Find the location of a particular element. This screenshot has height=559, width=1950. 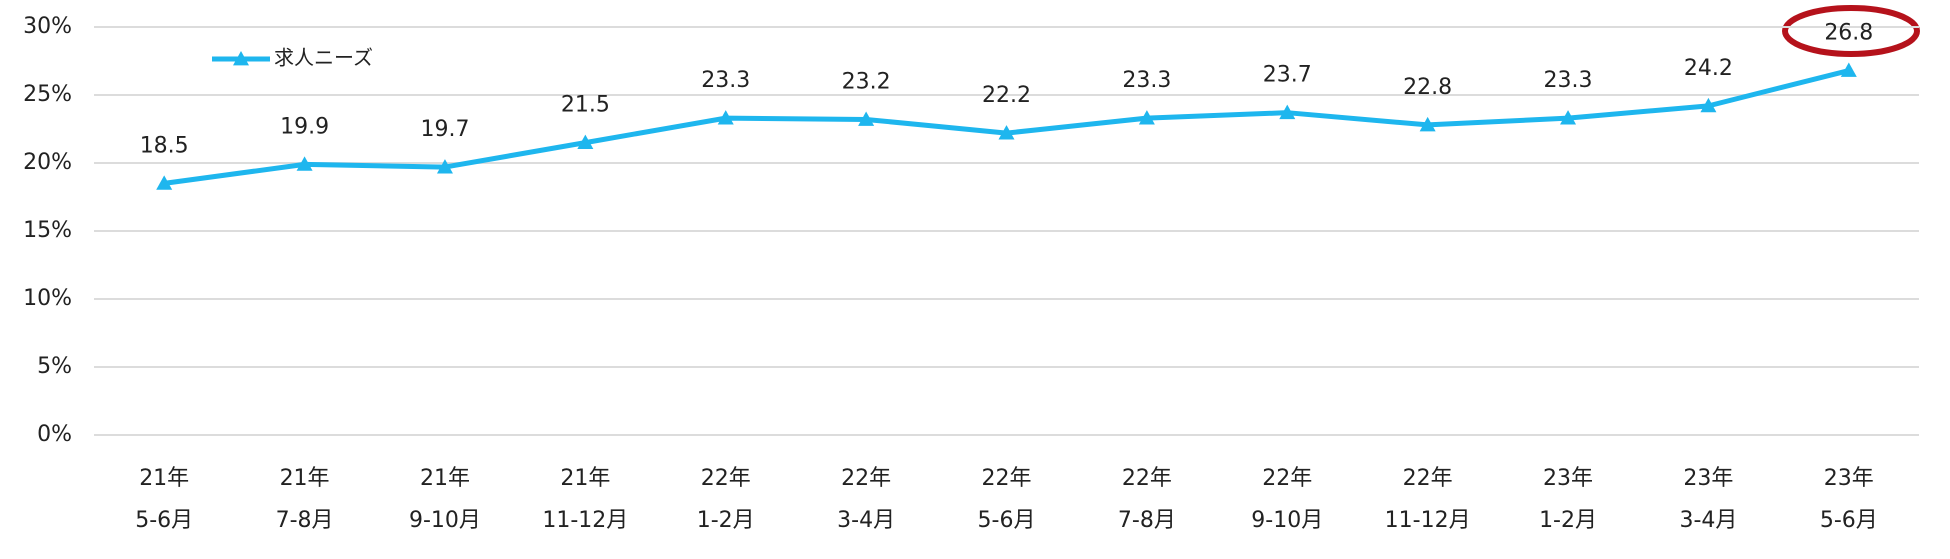

y-tick-label: 25% is located at coordinates (47, 94).